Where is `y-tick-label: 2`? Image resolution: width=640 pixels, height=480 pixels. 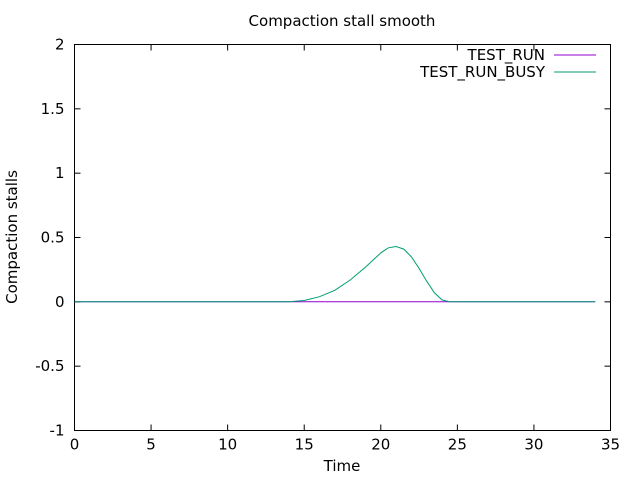
y-tick-label: 2 is located at coordinates (60, 45).